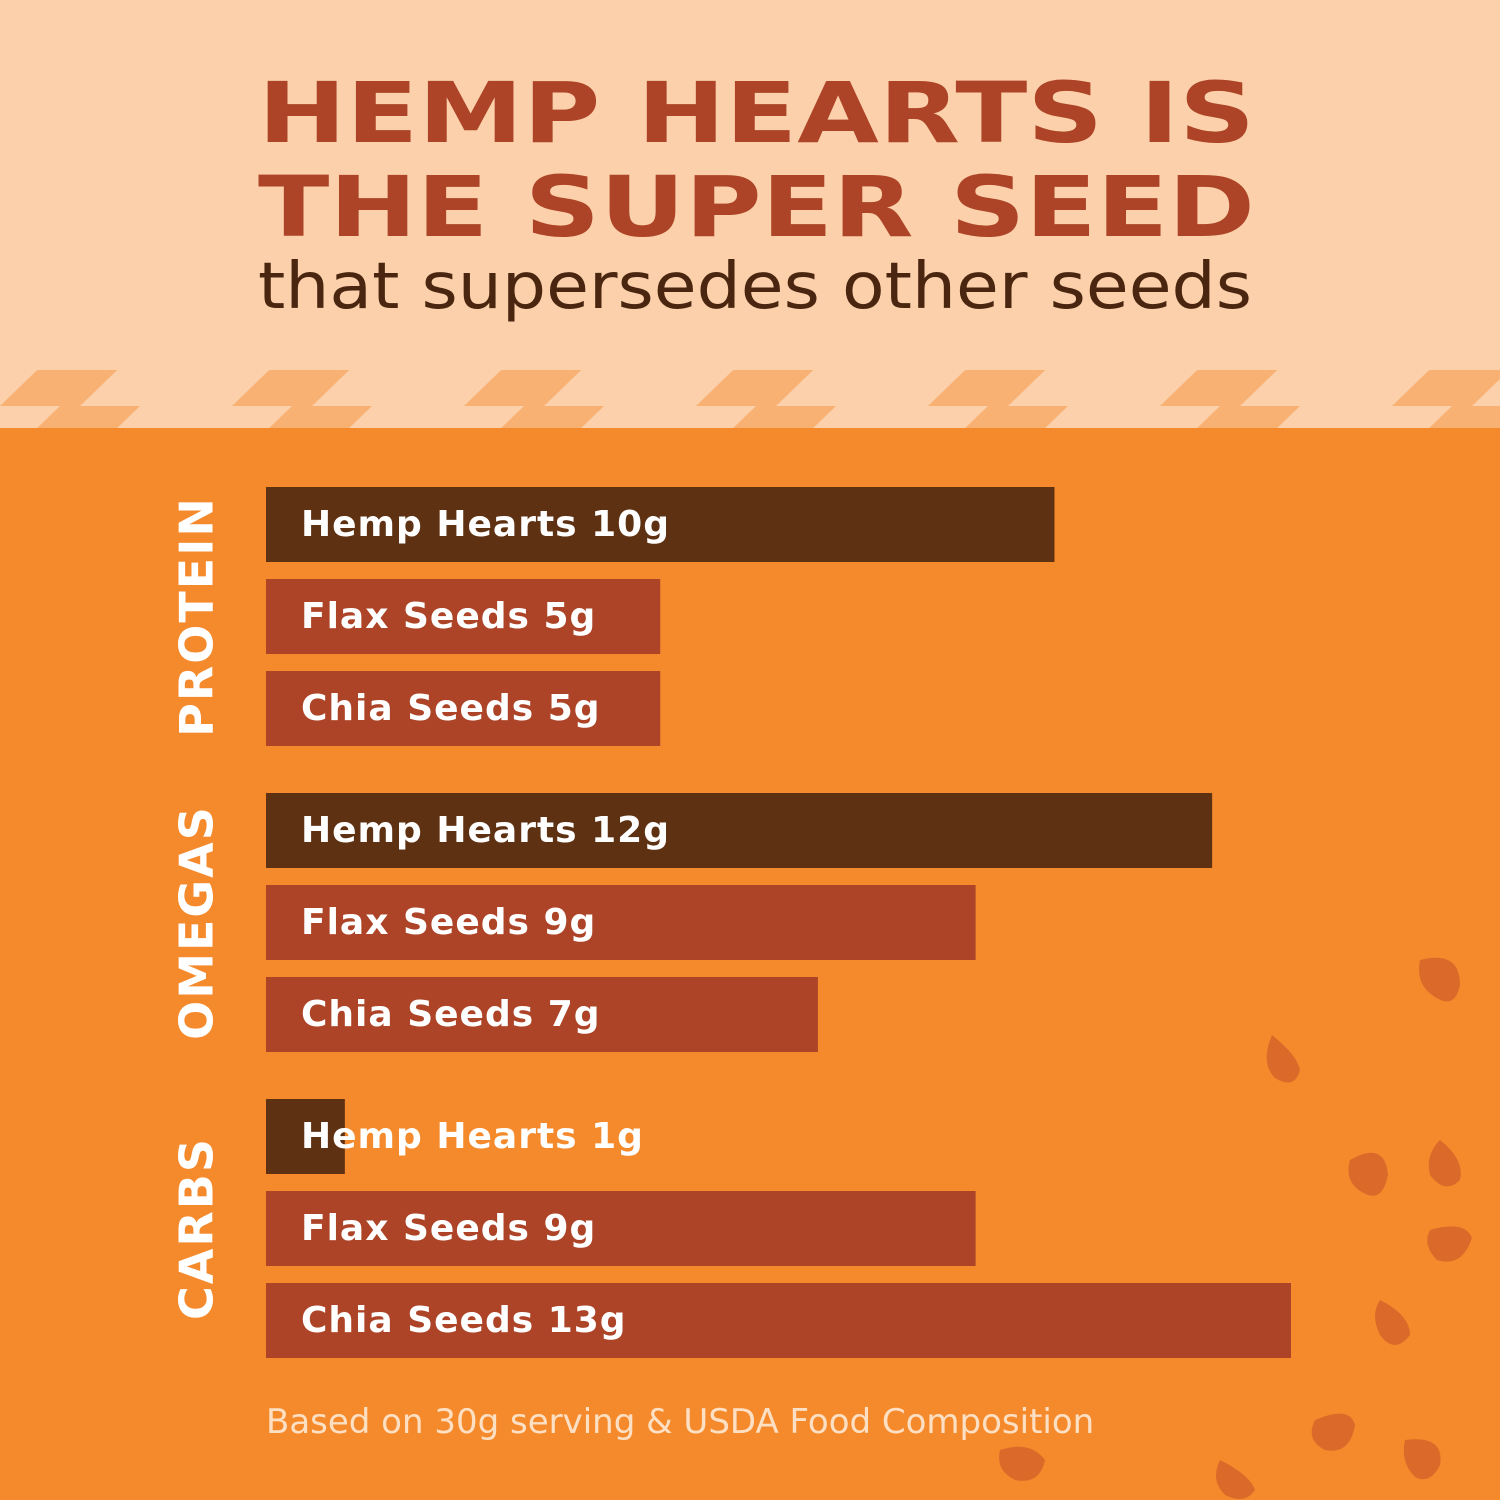  What do you see at coordinates (464, 1320) in the screenshot?
I see `bar-label: Chia Seeds 13g` at bounding box center [464, 1320].